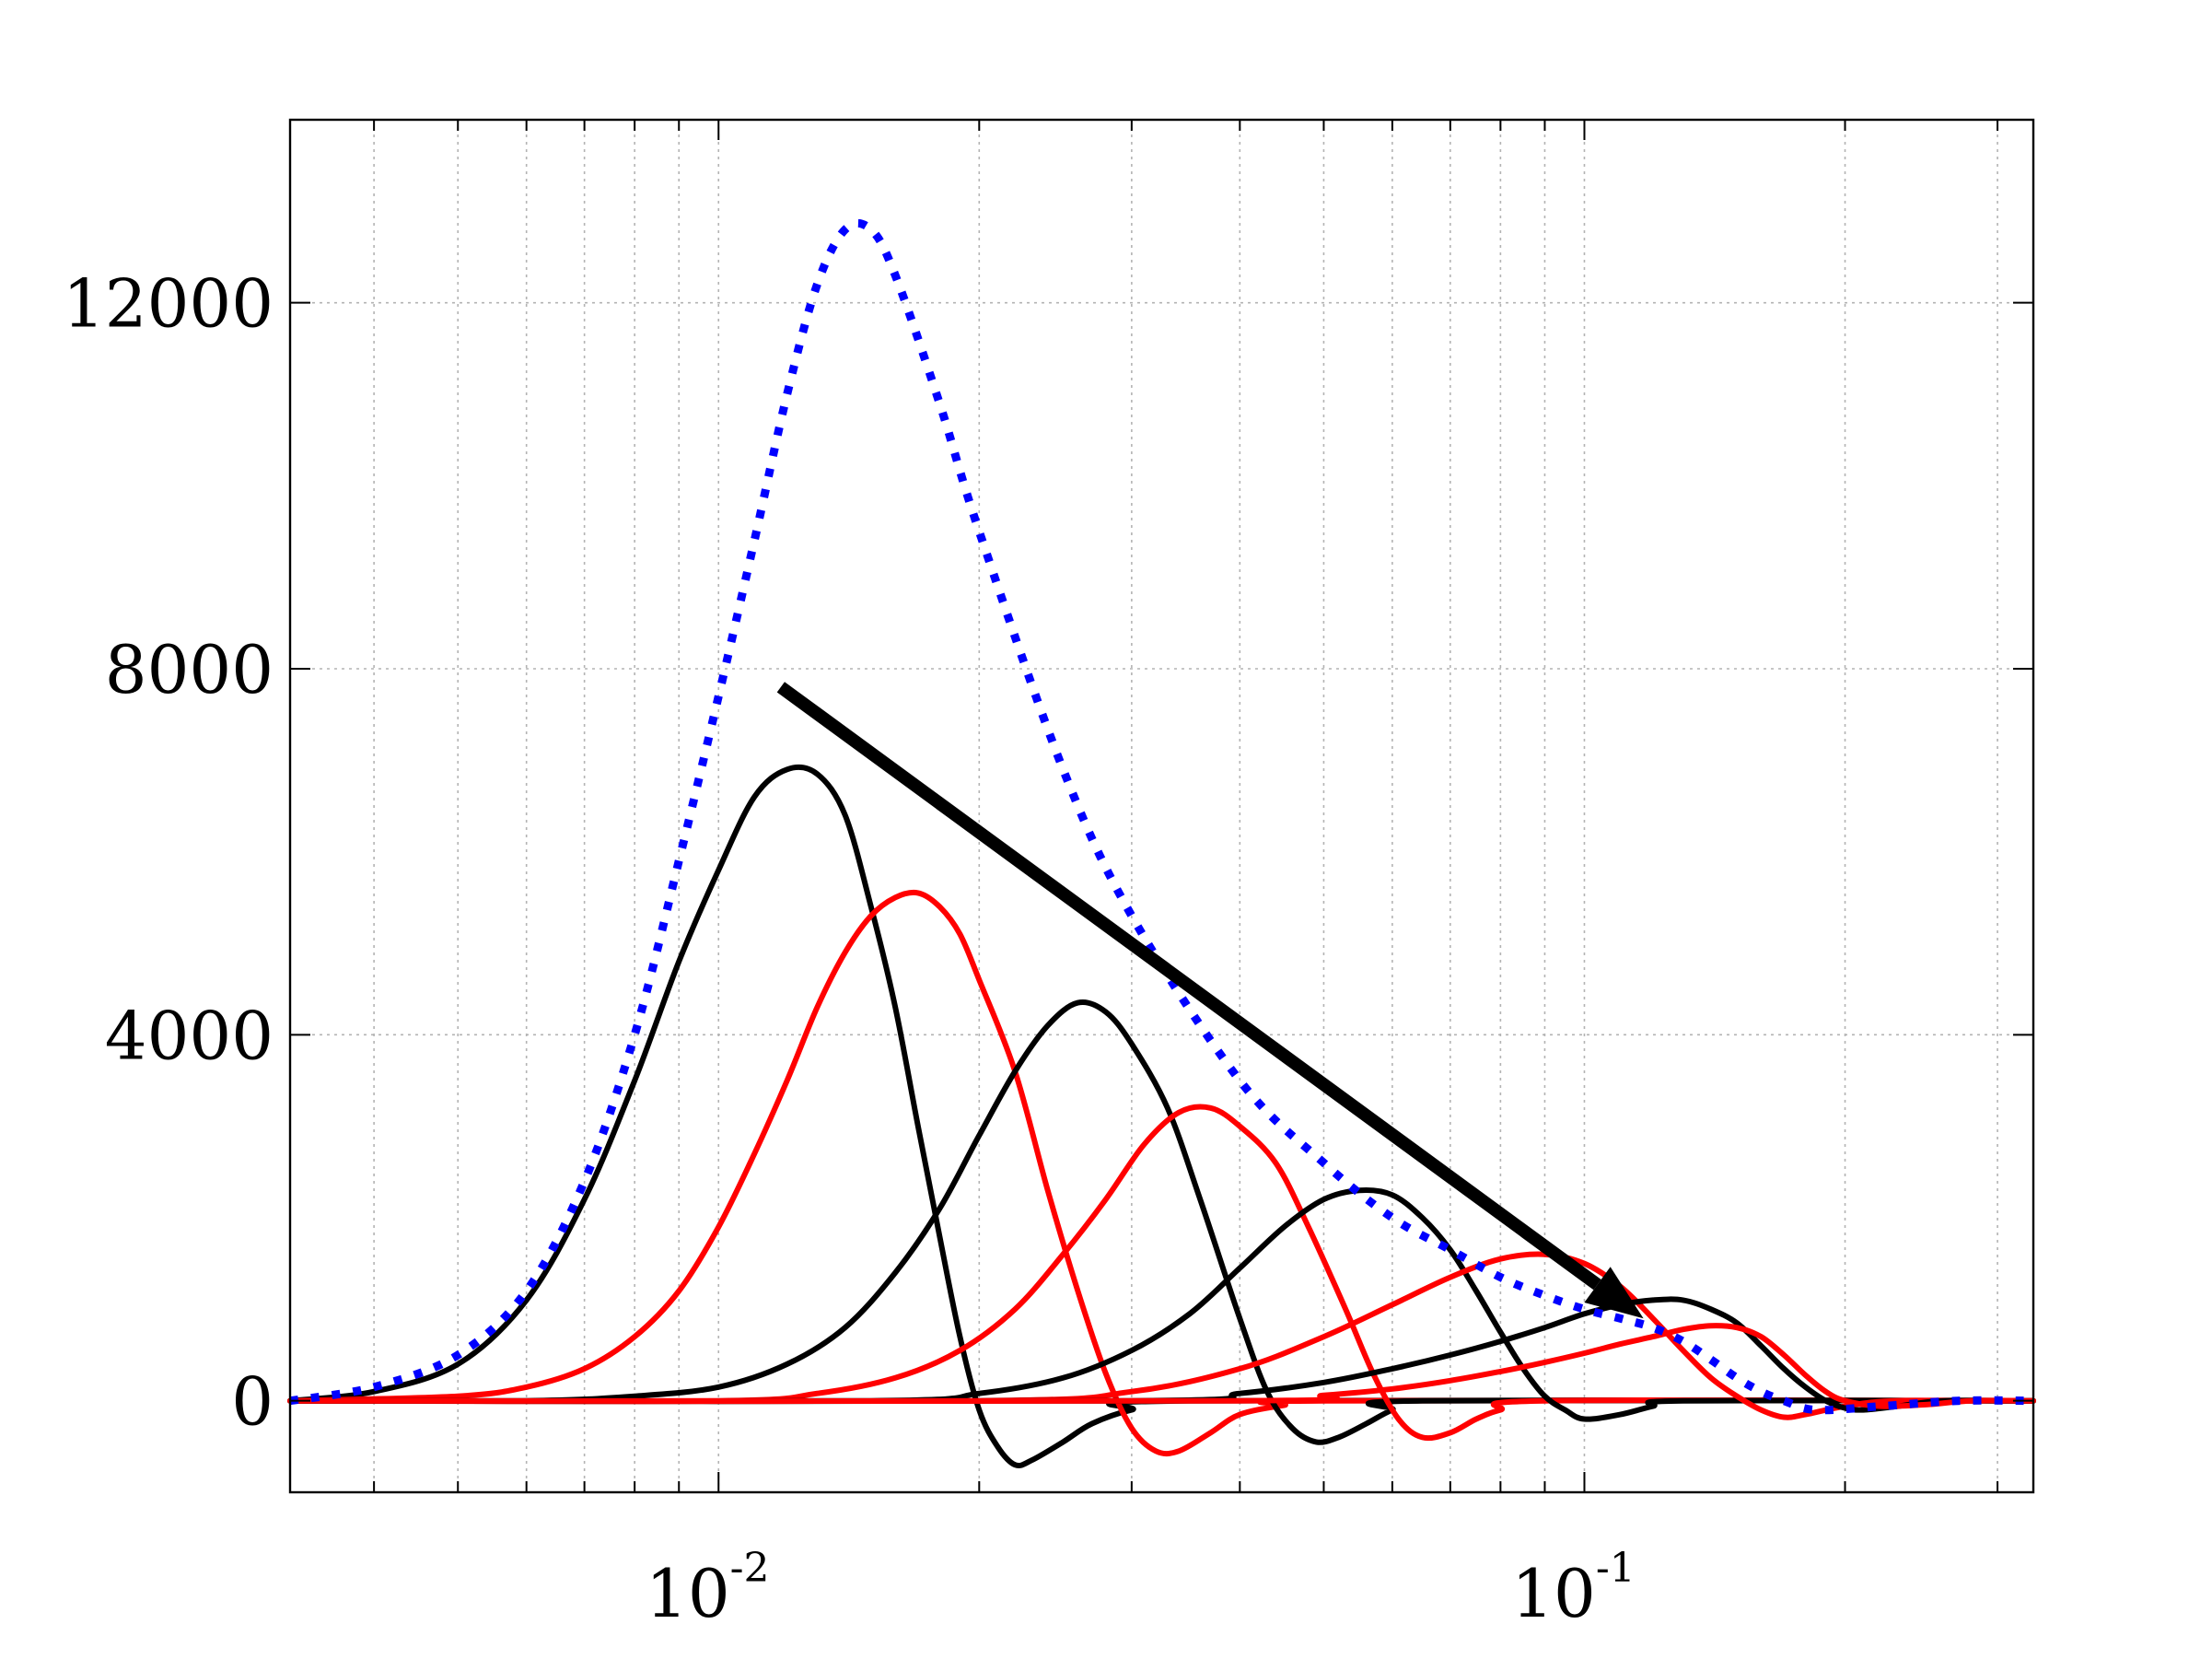  I want to click on y-tick-label: 8000, so click(190, 669).